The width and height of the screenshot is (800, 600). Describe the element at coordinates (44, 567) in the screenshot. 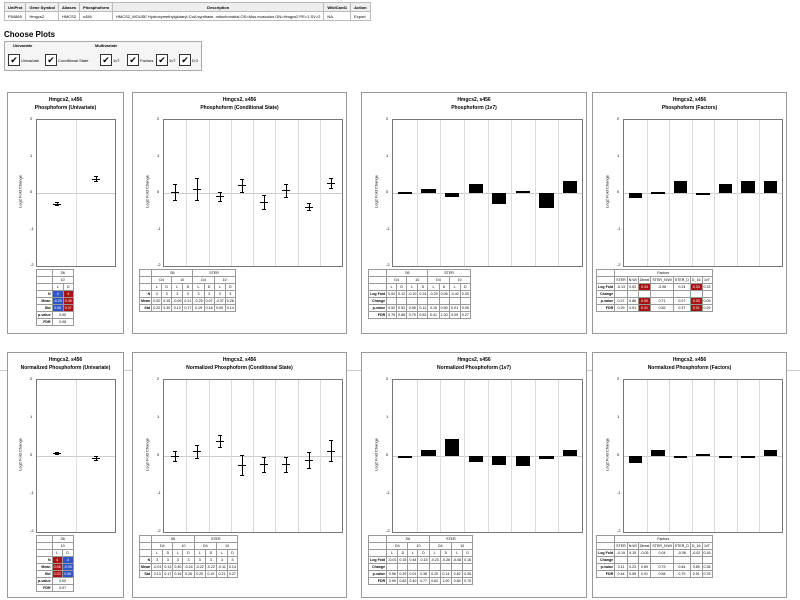

I see `stats-cell: Mean` at that location.